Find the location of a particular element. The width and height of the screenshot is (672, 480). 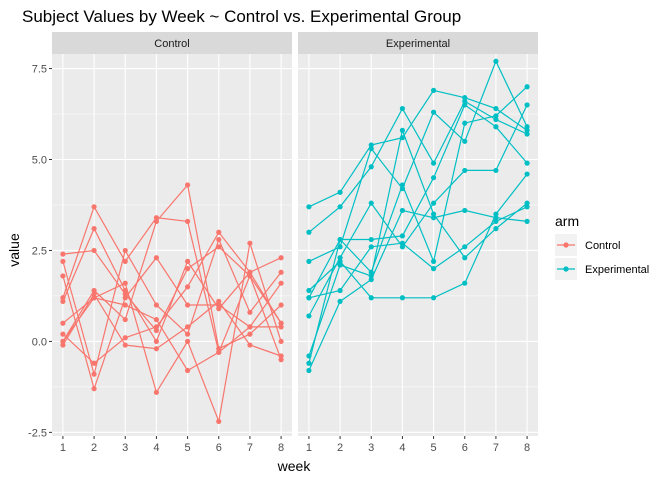

x-tick-label: 5 is located at coordinates (434, 448).